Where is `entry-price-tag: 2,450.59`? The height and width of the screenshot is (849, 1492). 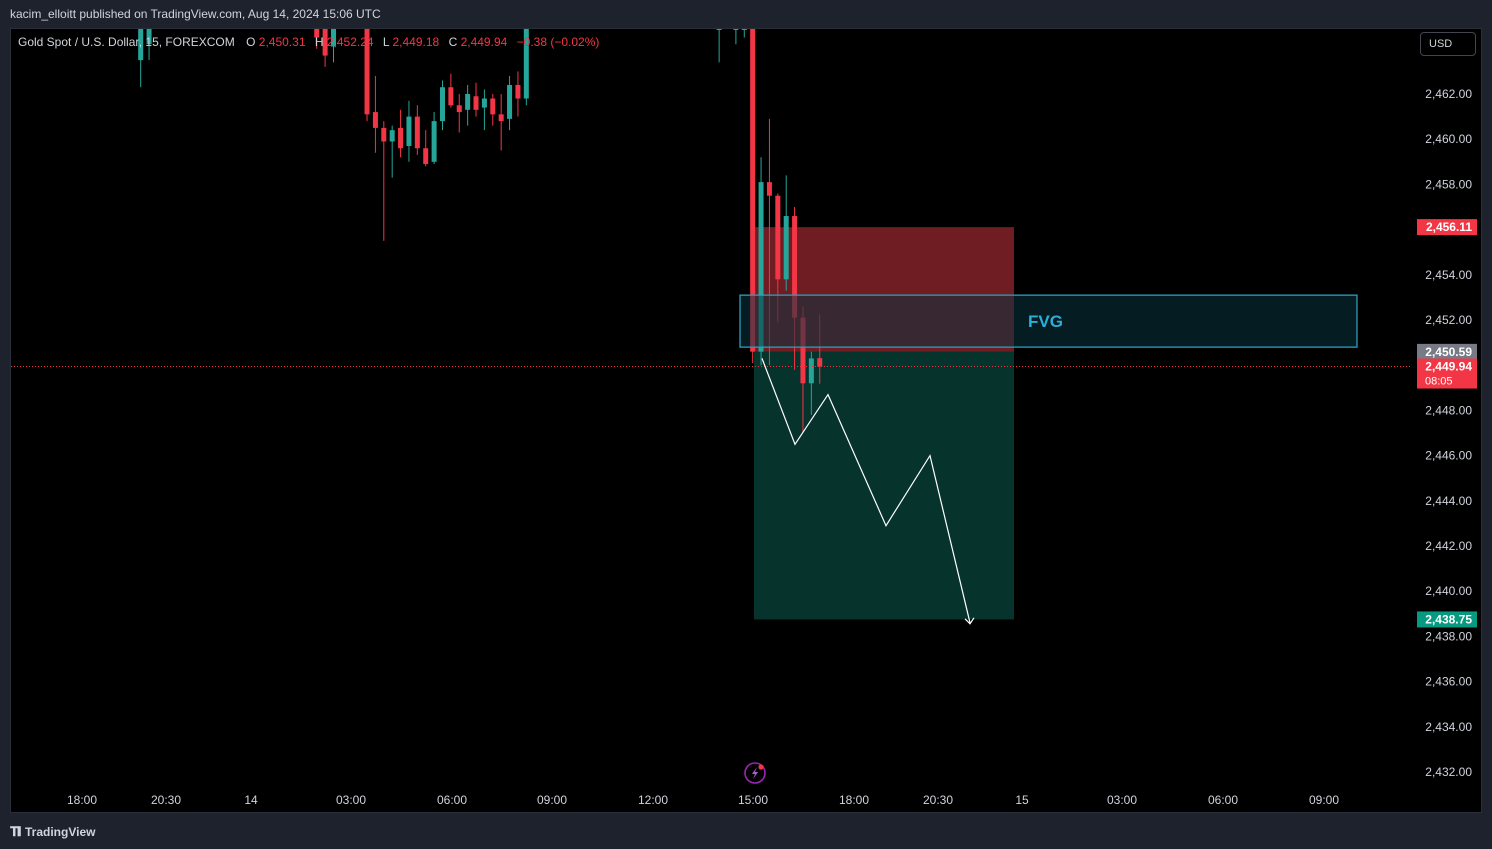
entry-price-tag: 2,450.59 is located at coordinates (1448, 352).